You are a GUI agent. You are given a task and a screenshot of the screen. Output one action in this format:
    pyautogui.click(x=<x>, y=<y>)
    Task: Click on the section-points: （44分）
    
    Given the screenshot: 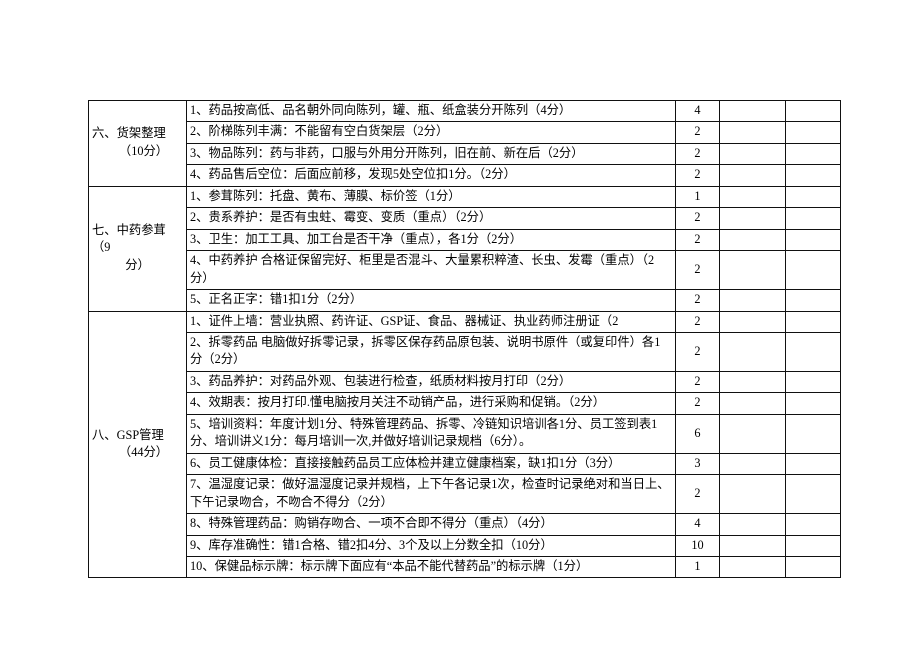 What is the action you would take?
    pyautogui.click(x=143, y=451)
    